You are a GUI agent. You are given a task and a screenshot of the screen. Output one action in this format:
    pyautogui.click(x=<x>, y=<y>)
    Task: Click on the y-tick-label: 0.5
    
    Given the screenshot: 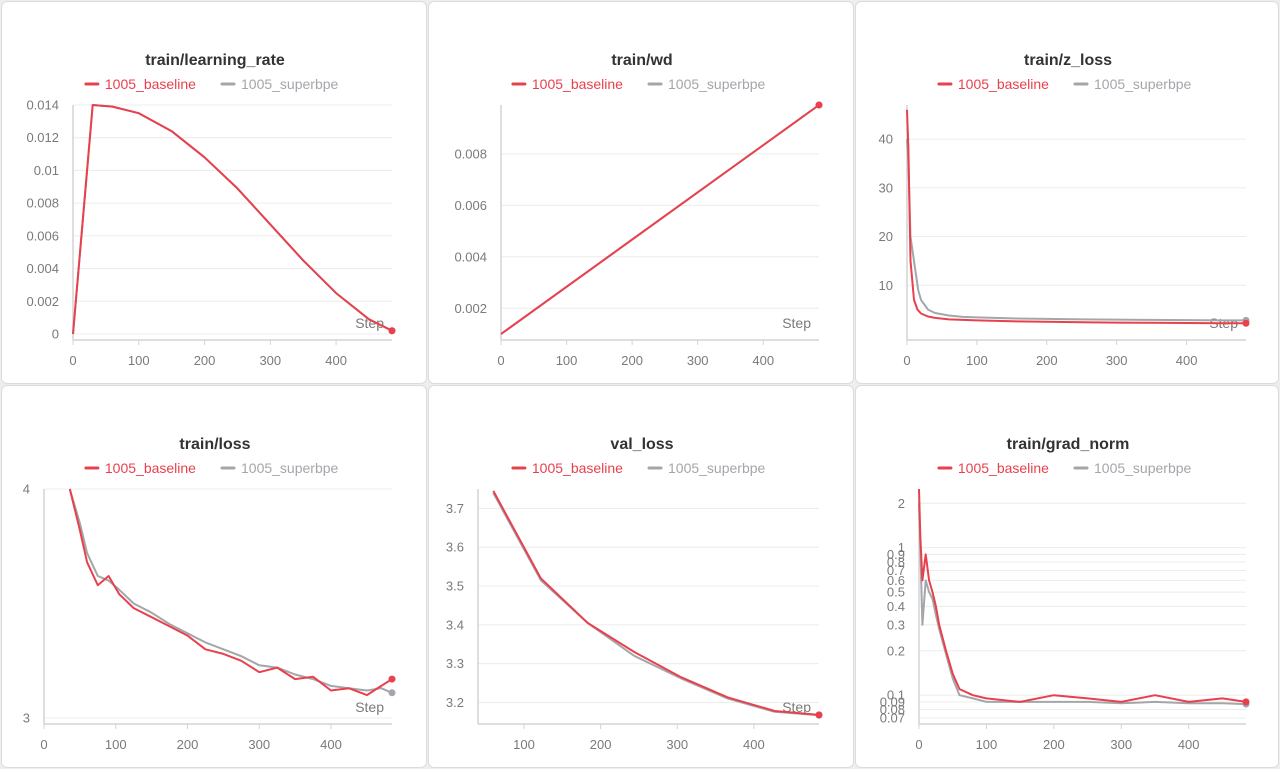 What is the action you would take?
    pyautogui.click(x=896, y=592)
    